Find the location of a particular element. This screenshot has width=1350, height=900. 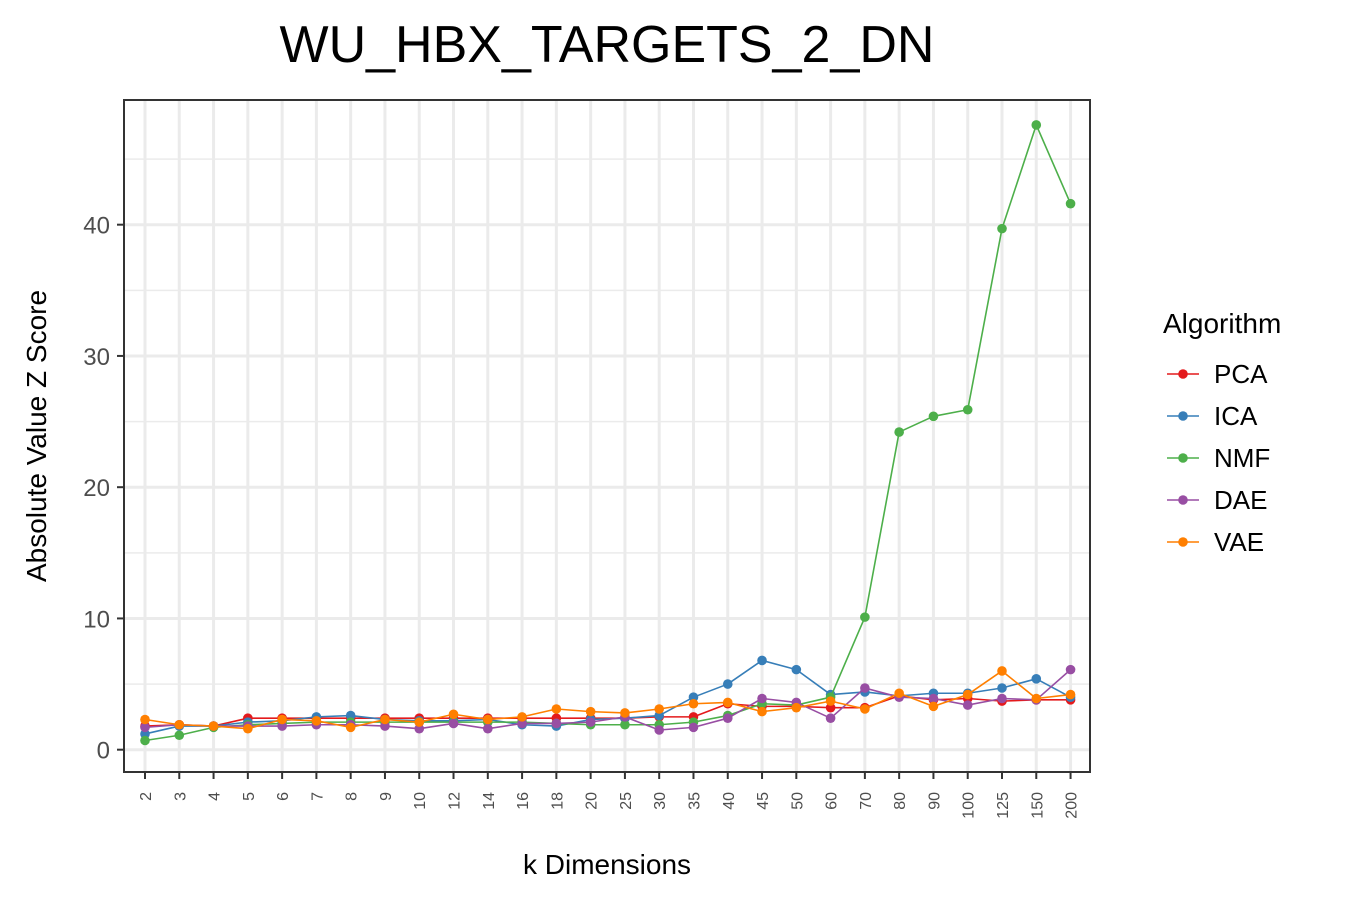

data-point-pca is located at coordinates (830, 707).